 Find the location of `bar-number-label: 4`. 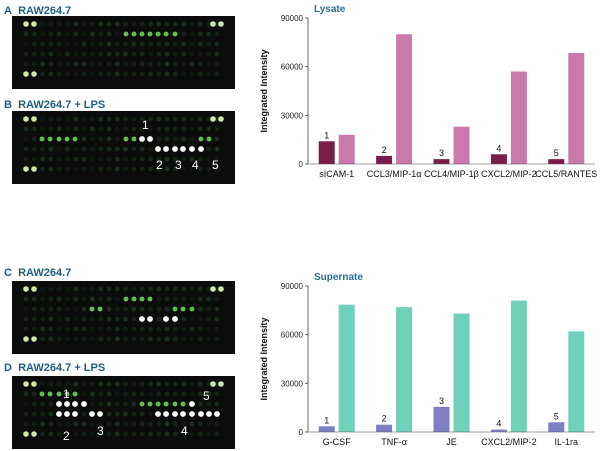

bar-number-label: 4 is located at coordinates (498, 424).